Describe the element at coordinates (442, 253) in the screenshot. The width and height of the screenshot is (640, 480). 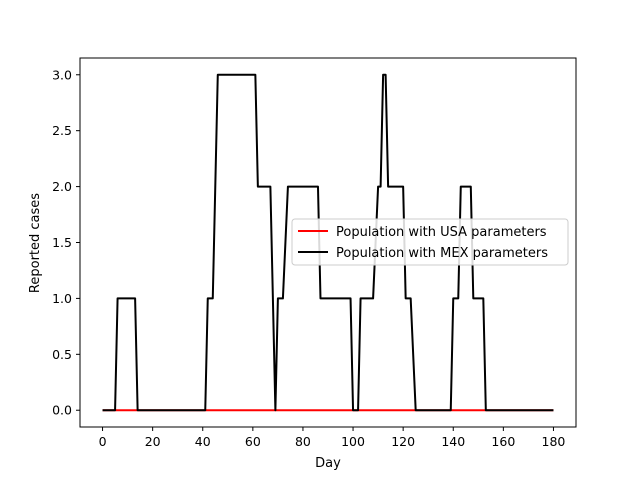
I see `legend-label-mex: Population with MEX parameters` at that location.